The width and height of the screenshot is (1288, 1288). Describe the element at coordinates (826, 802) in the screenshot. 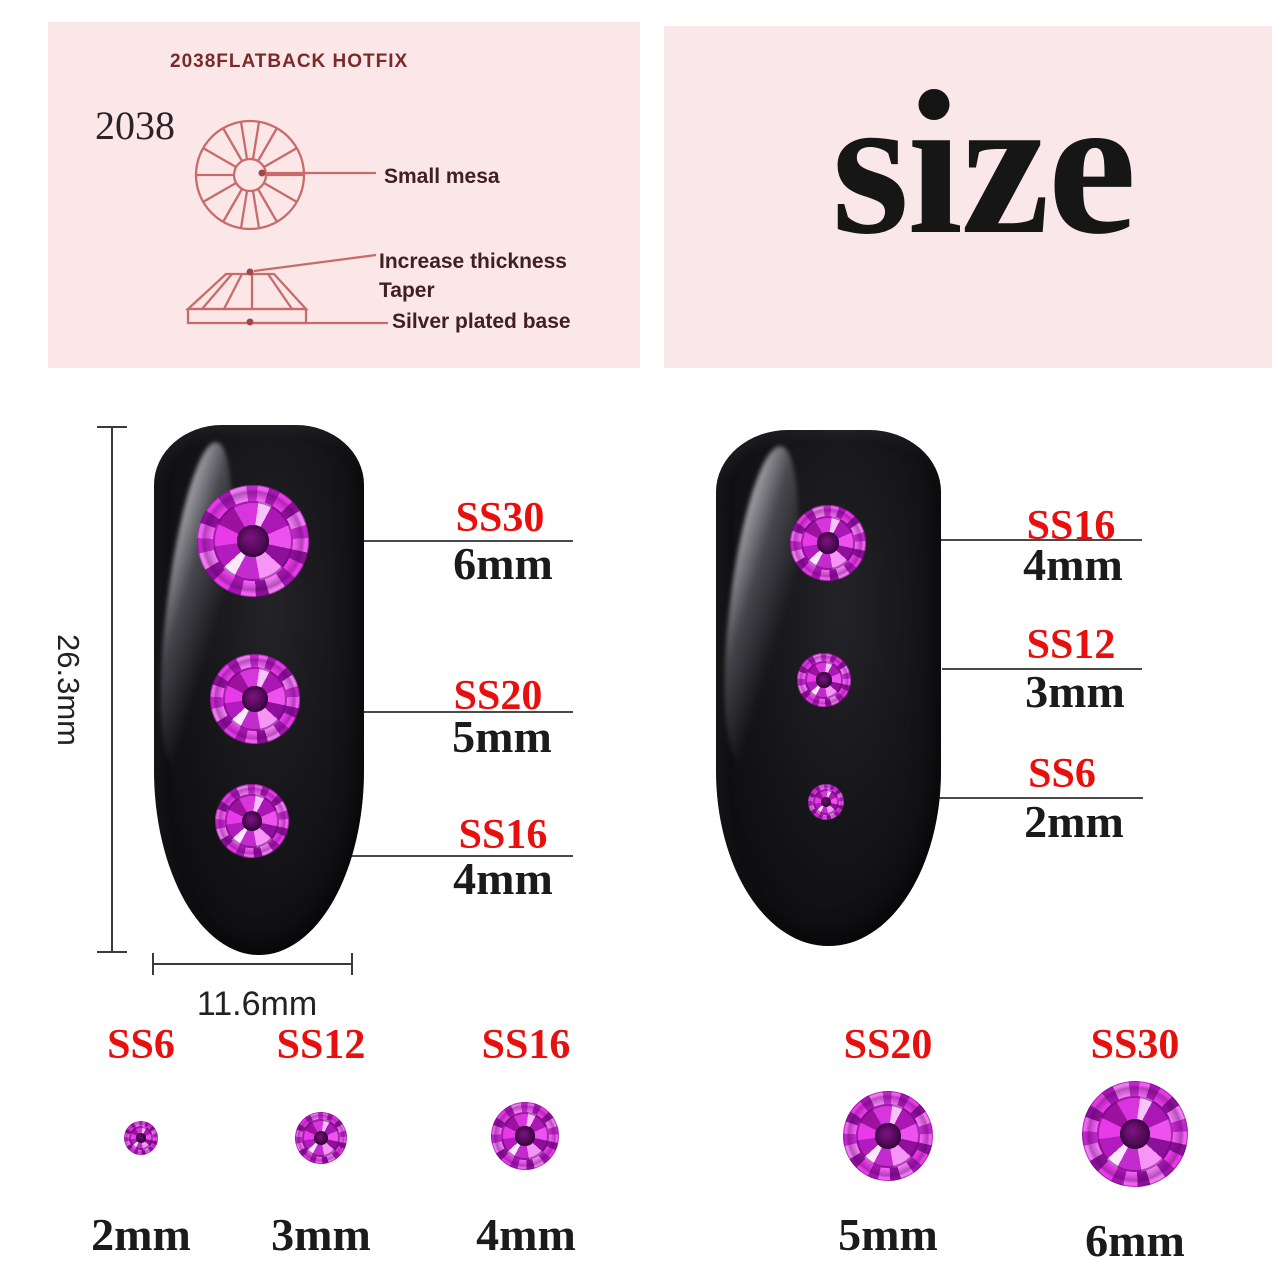

I see `rhinestone-right-ss6` at that location.